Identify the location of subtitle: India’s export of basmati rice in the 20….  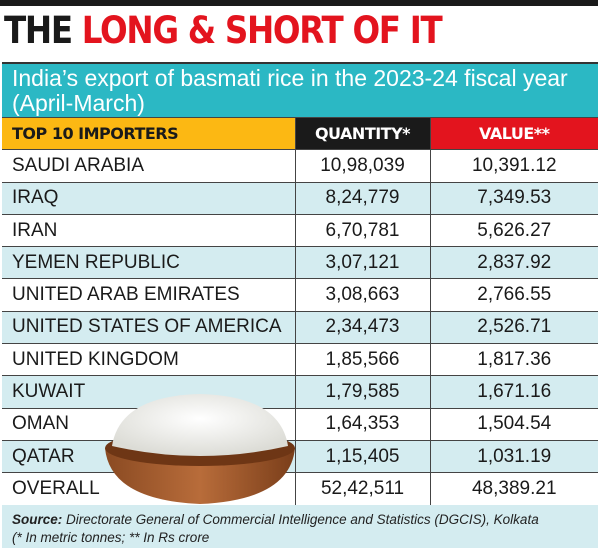
(300, 90).